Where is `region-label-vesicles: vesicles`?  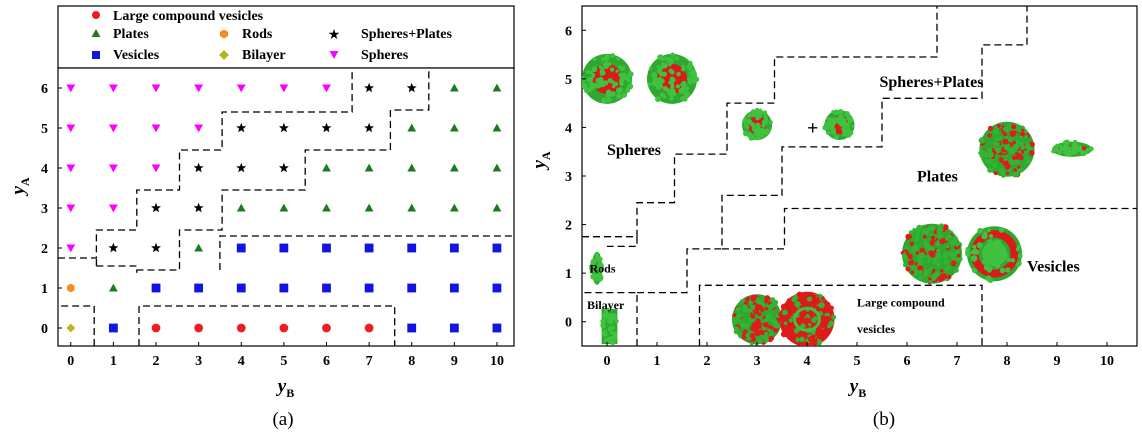 region-label-vesicles: vesicles is located at coordinates (876, 329).